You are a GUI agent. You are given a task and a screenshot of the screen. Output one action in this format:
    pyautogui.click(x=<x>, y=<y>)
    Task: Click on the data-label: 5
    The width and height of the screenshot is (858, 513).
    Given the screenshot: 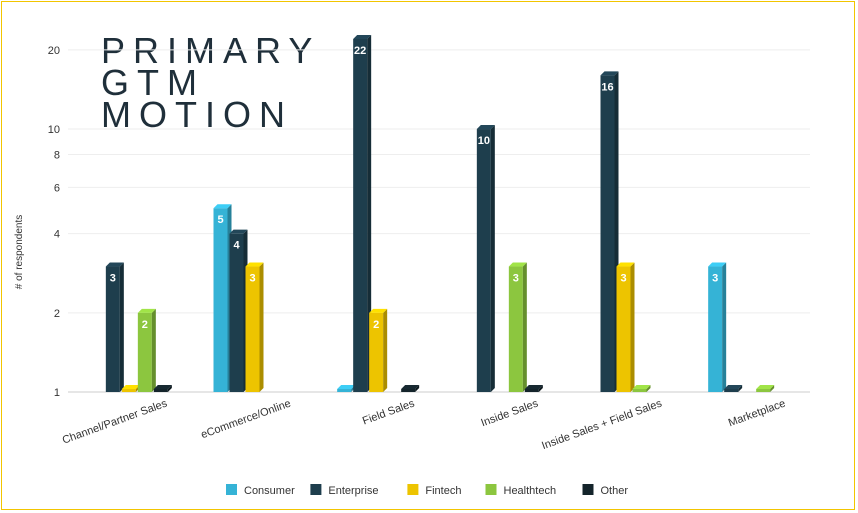 What is the action you would take?
    pyautogui.click(x=220, y=220)
    